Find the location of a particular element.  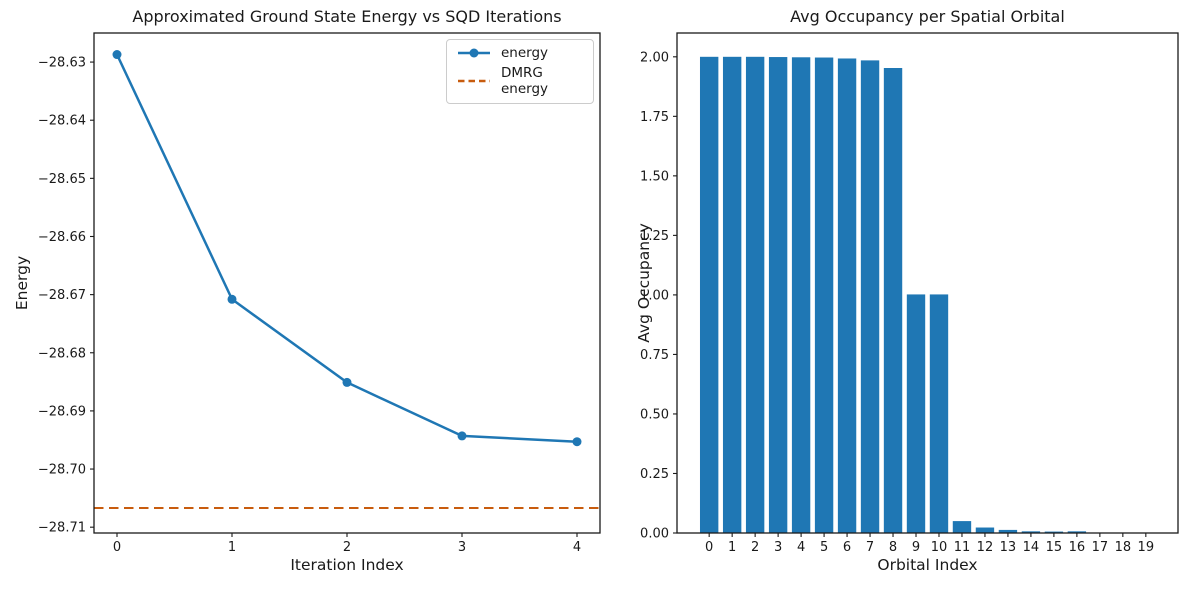

x-tick-label: 12 is located at coordinates (985, 547).